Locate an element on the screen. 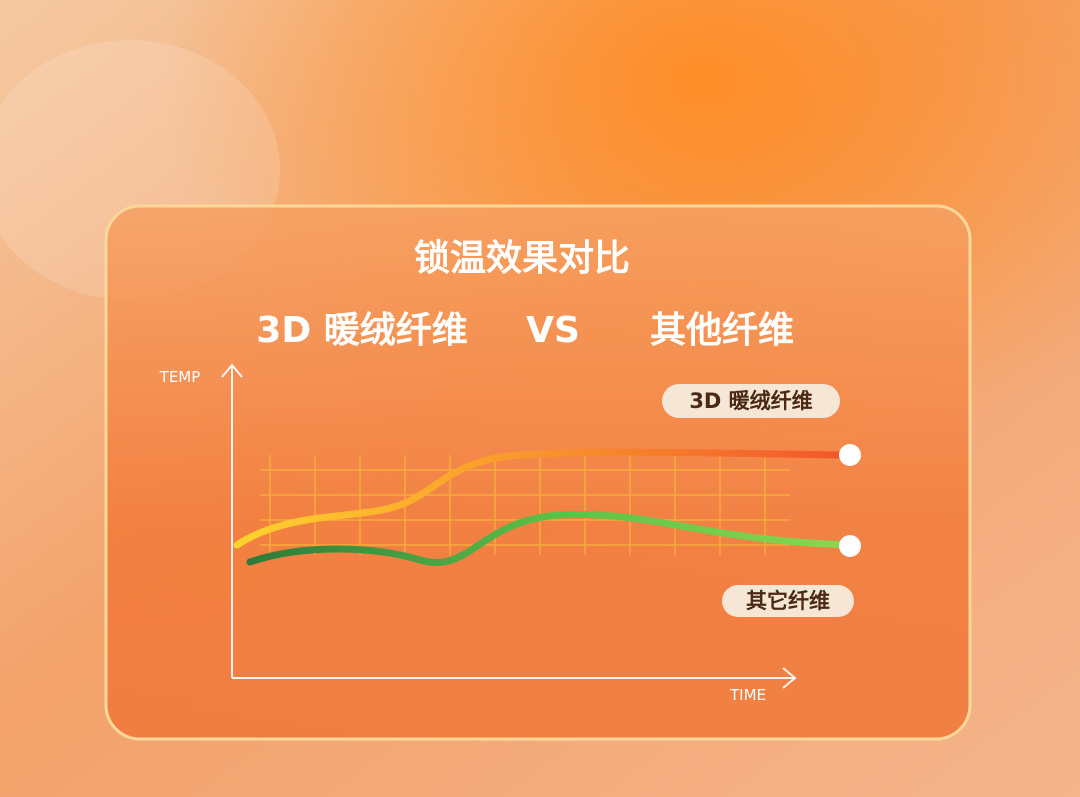 The image size is (1080, 797). curve-other-fiber is located at coordinates (550, 538).